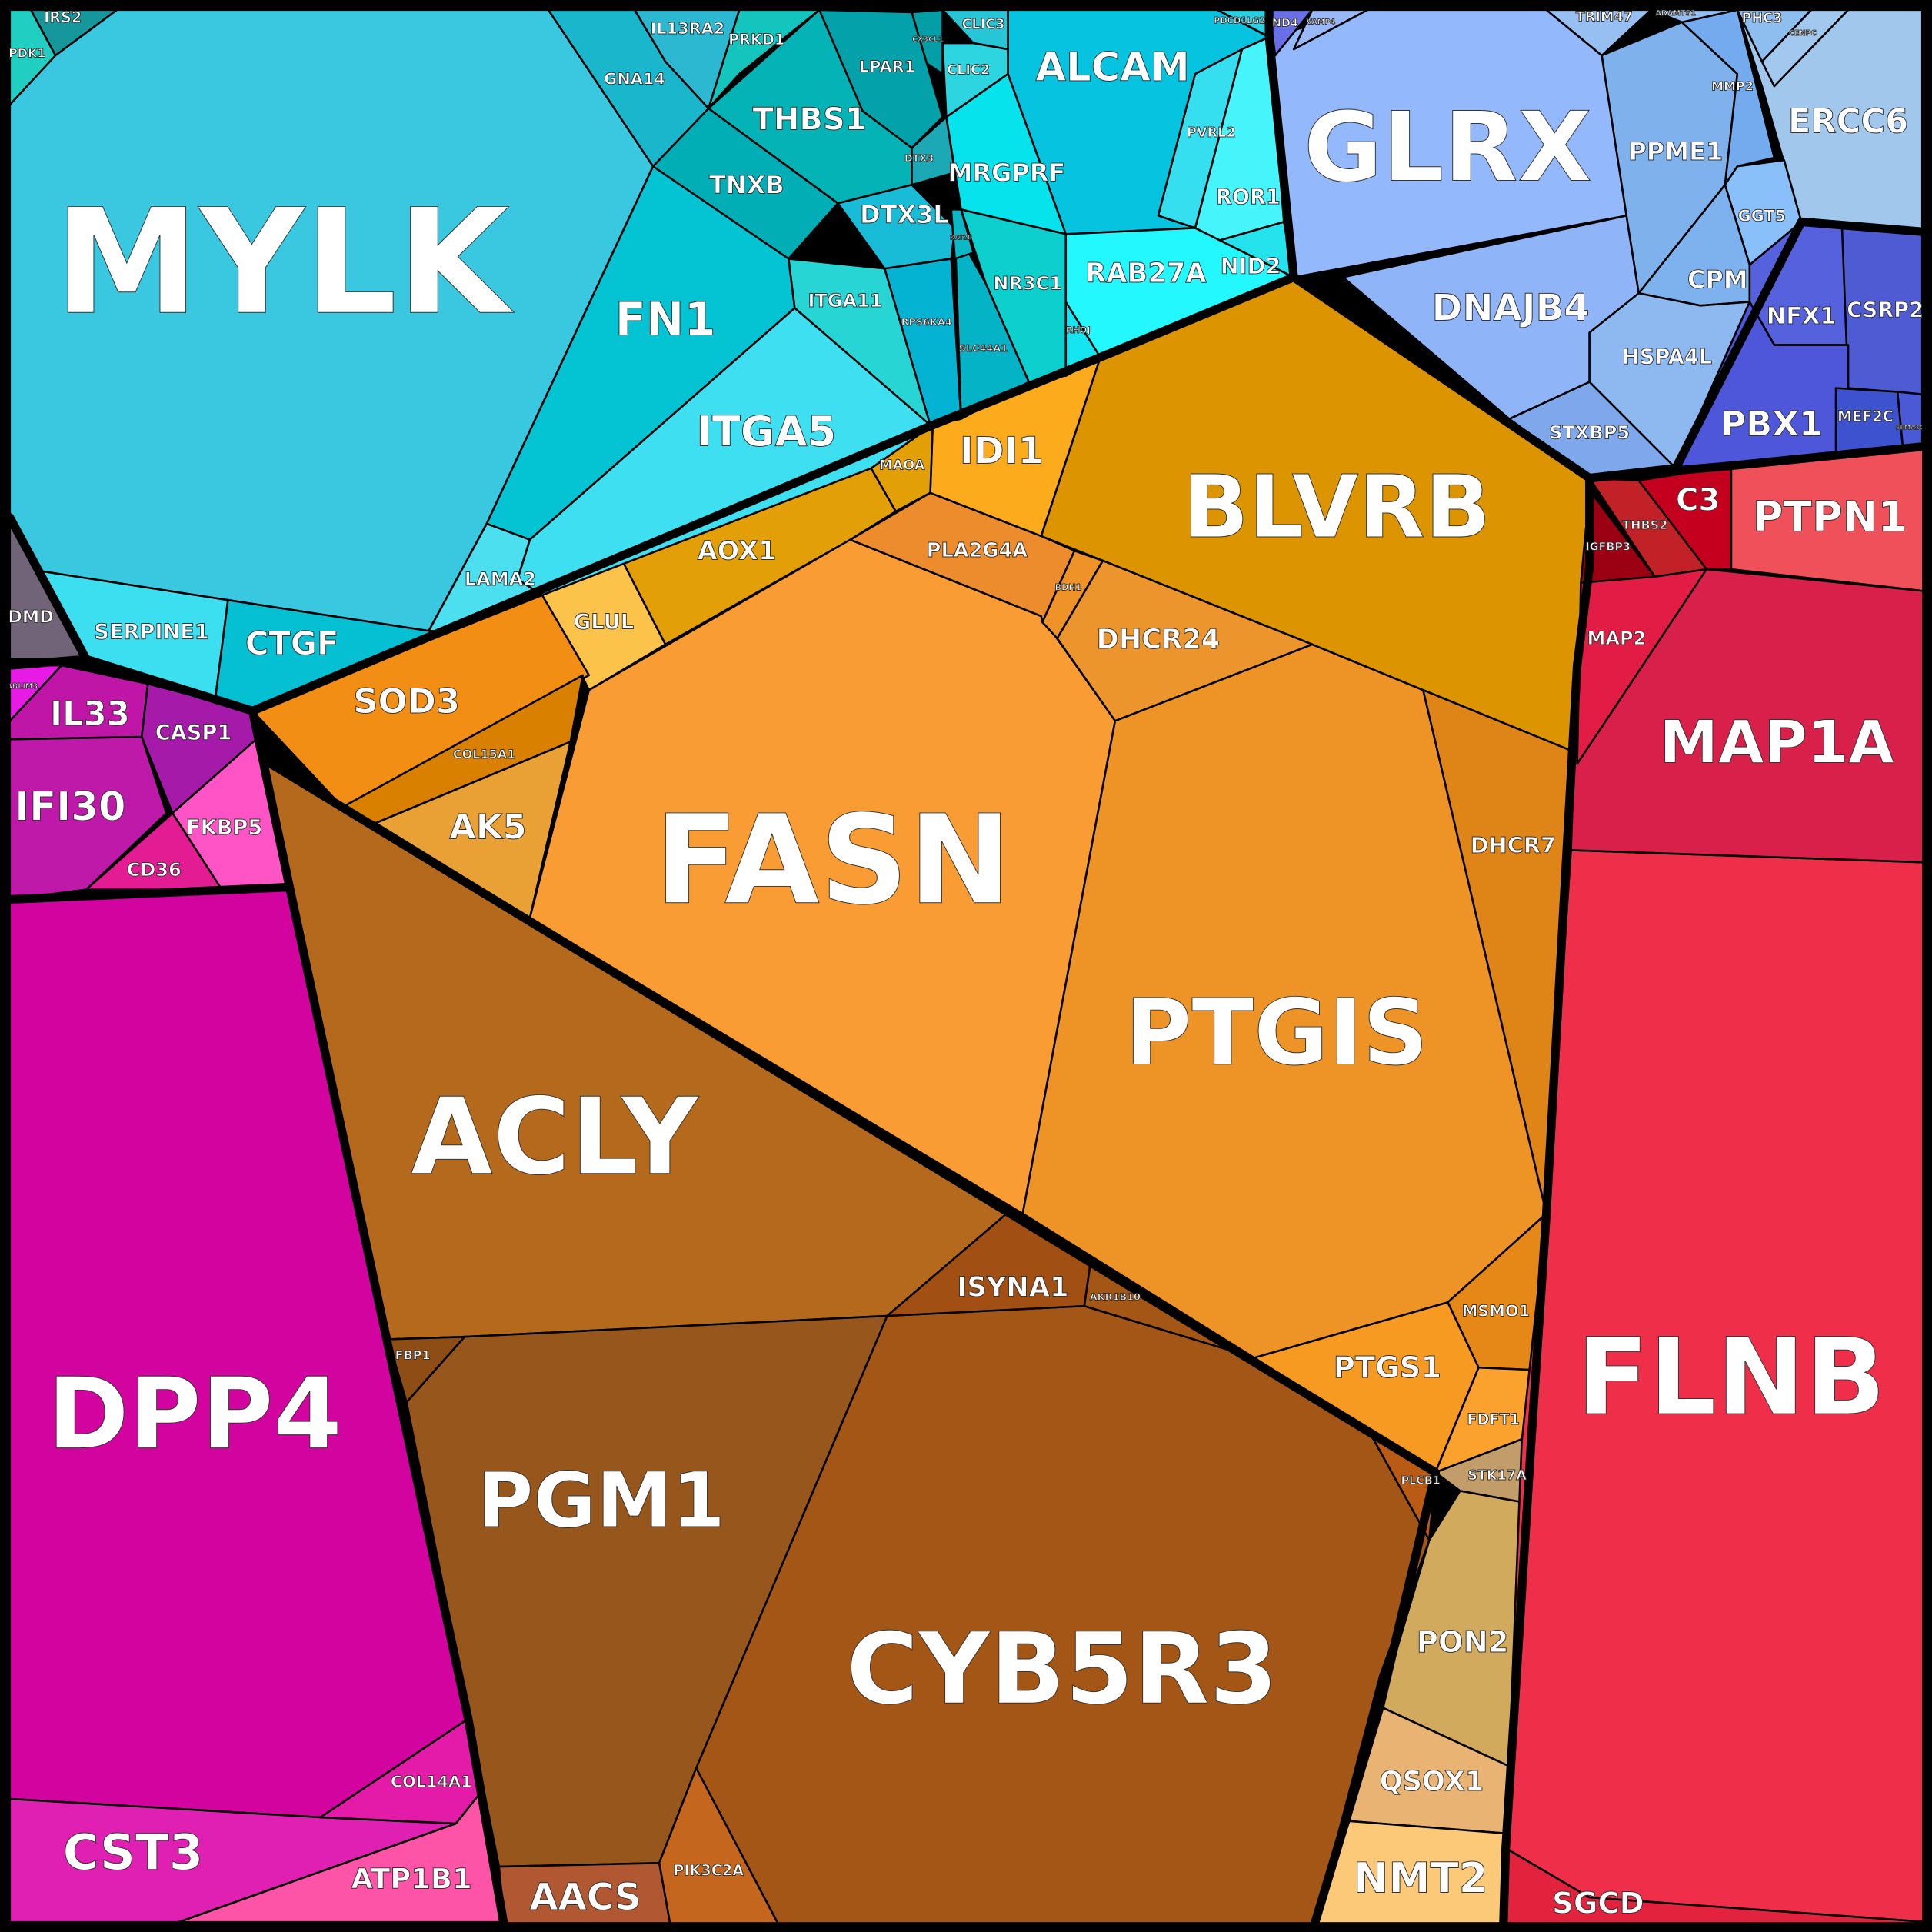 The height and width of the screenshot is (1932, 1932). Describe the element at coordinates (1667, 357) in the screenshot. I see `cell-label-hspa4l: HSPA4L` at that location.